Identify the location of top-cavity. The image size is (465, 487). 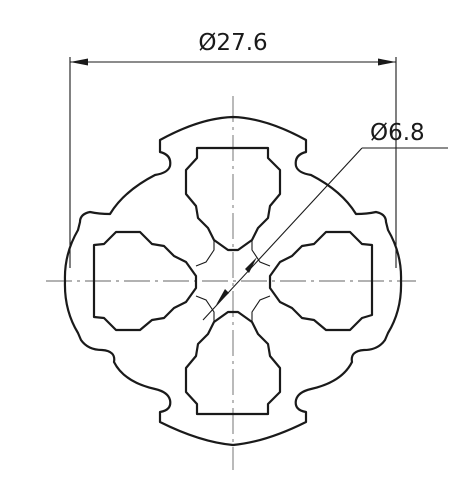
(233, 199).